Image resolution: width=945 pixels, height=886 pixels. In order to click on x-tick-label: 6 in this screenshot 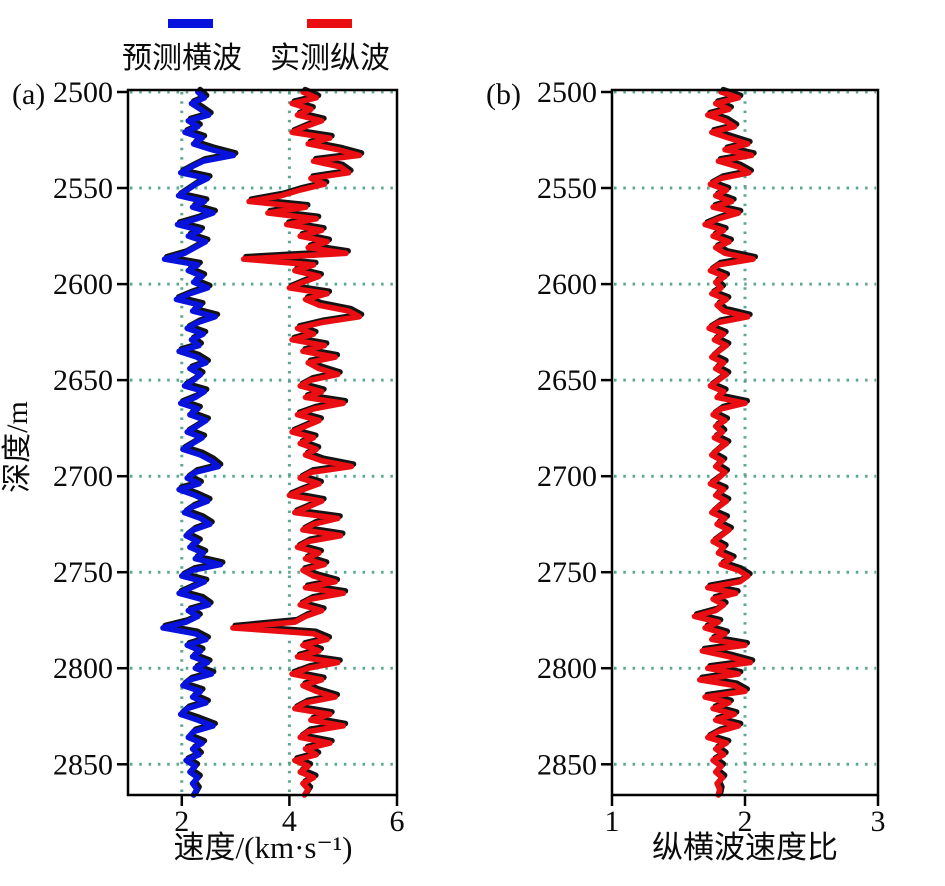, I will do `click(397, 821)`.